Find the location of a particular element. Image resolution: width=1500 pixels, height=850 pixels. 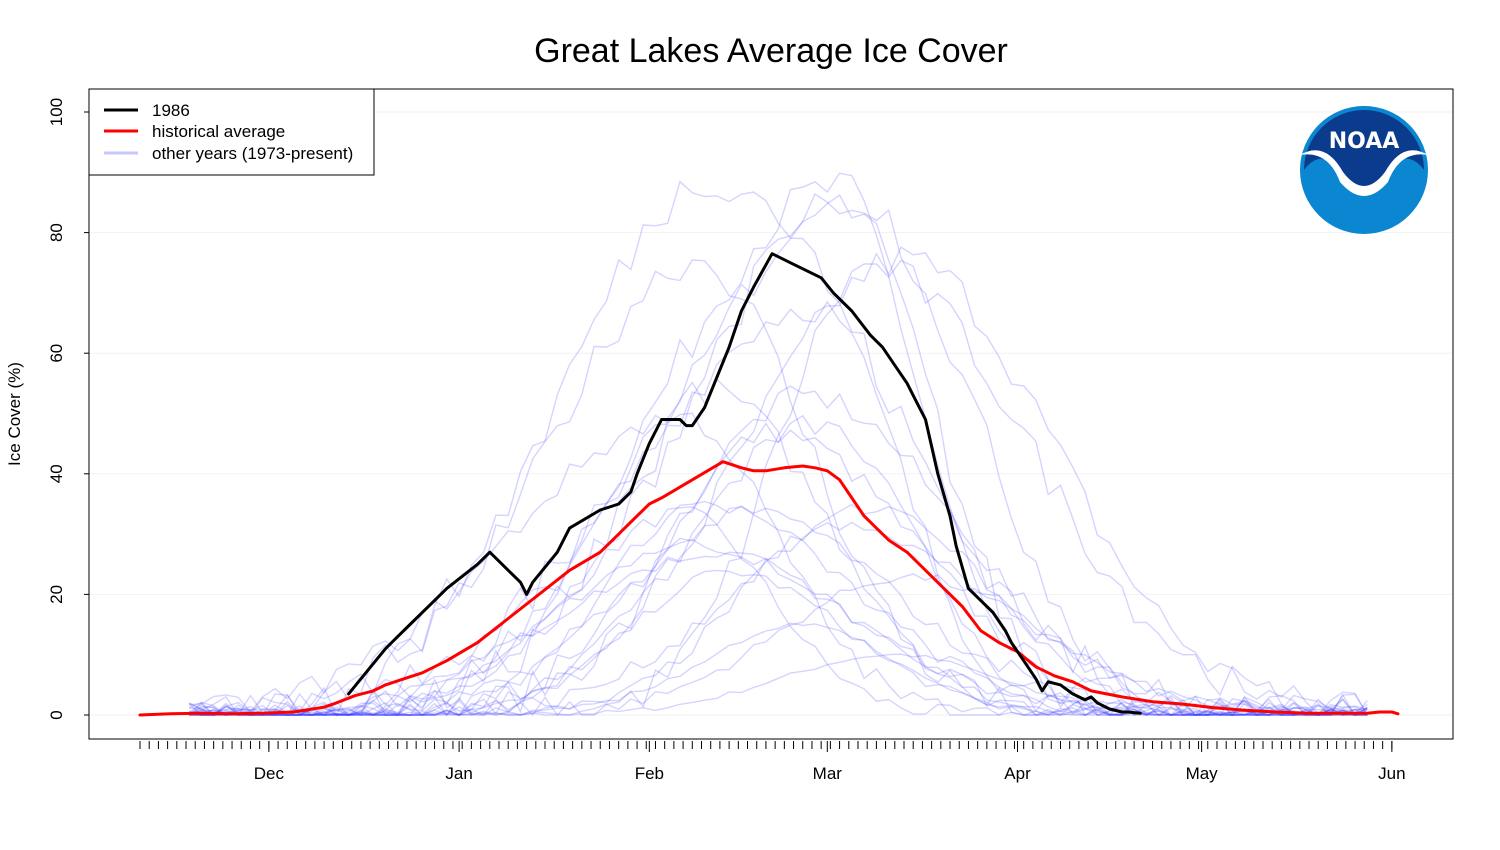

x-tick-label-jan: Jan is located at coordinates (458, 773).